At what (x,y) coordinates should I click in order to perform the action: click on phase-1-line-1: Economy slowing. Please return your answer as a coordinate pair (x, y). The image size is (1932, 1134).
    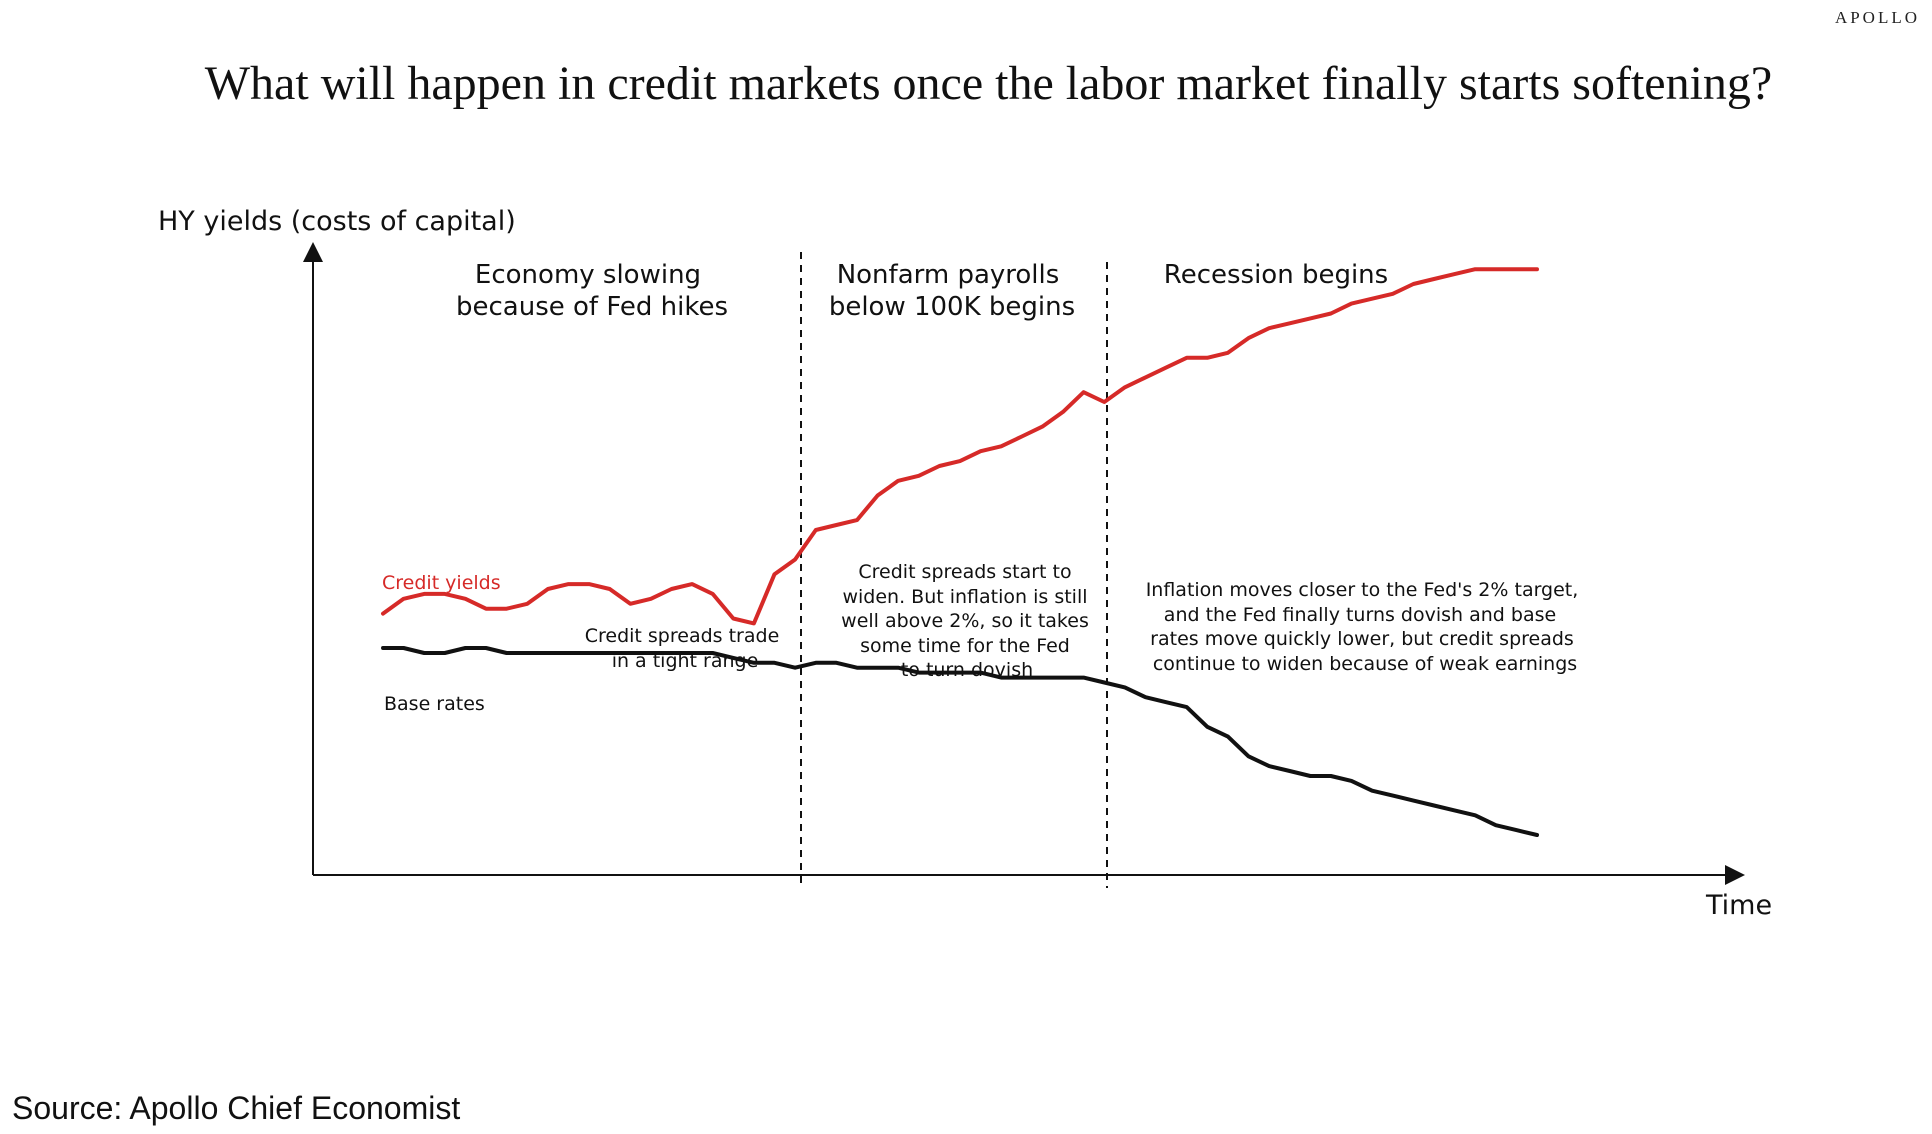
    Looking at the image, I should click on (588, 275).